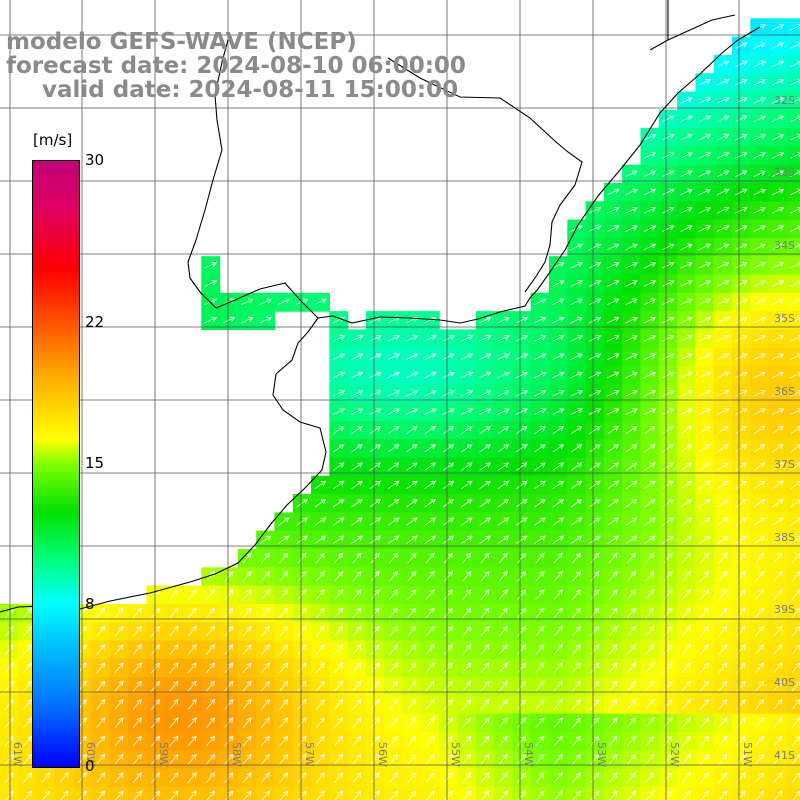  What do you see at coordinates (236, 754) in the screenshot?
I see `lon-label: 58W` at bounding box center [236, 754].